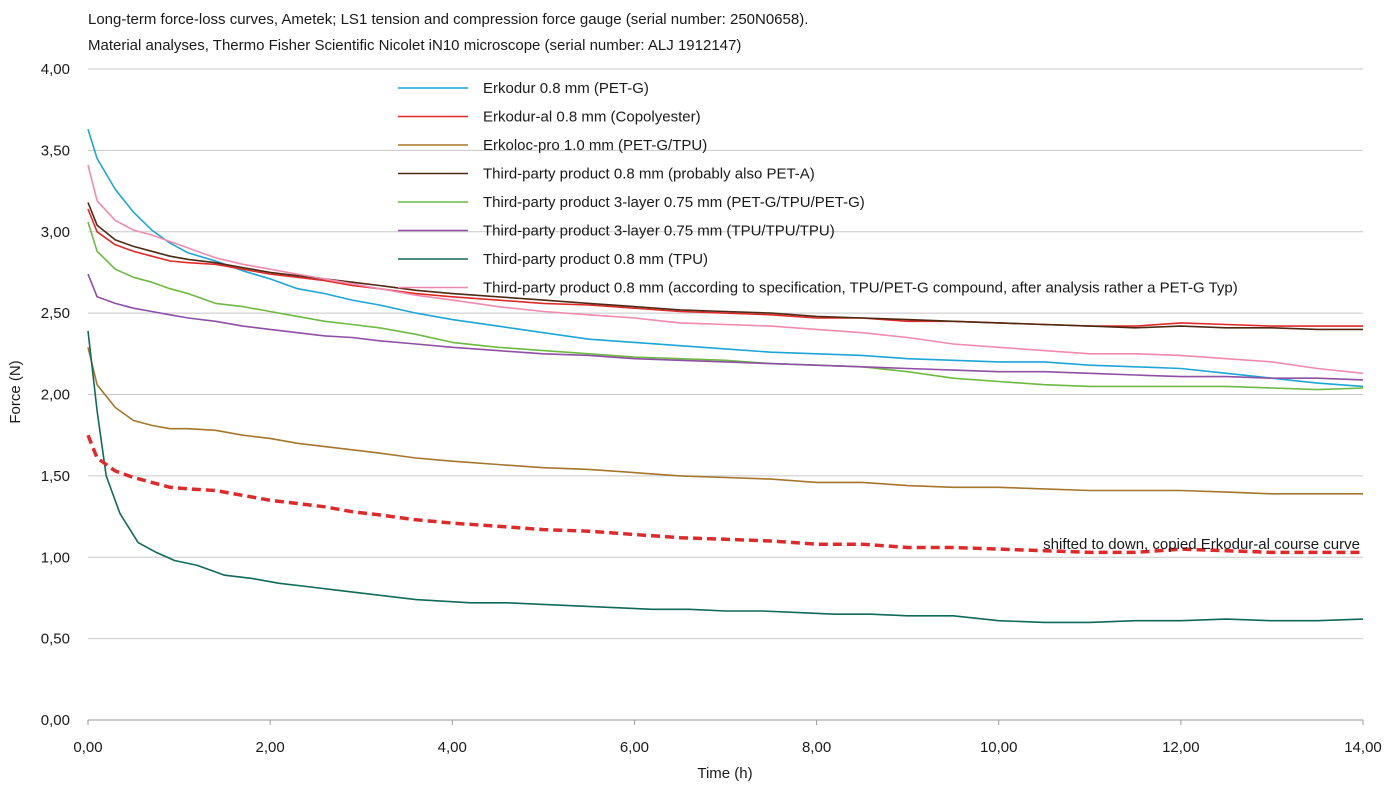  I want to click on x-tick-label: 4,00, so click(452, 747).